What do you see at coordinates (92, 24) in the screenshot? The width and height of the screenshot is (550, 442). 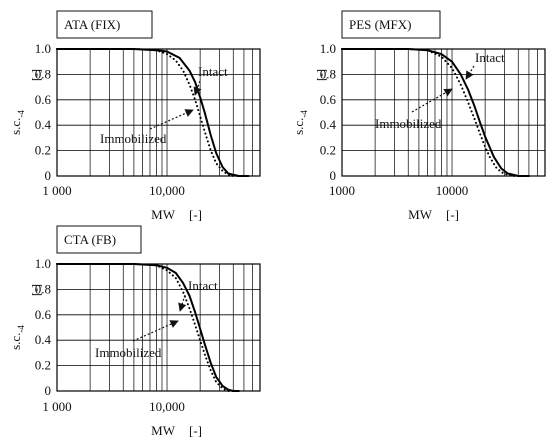 I see `panel-title: ATA (FIX)` at bounding box center [92, 24].